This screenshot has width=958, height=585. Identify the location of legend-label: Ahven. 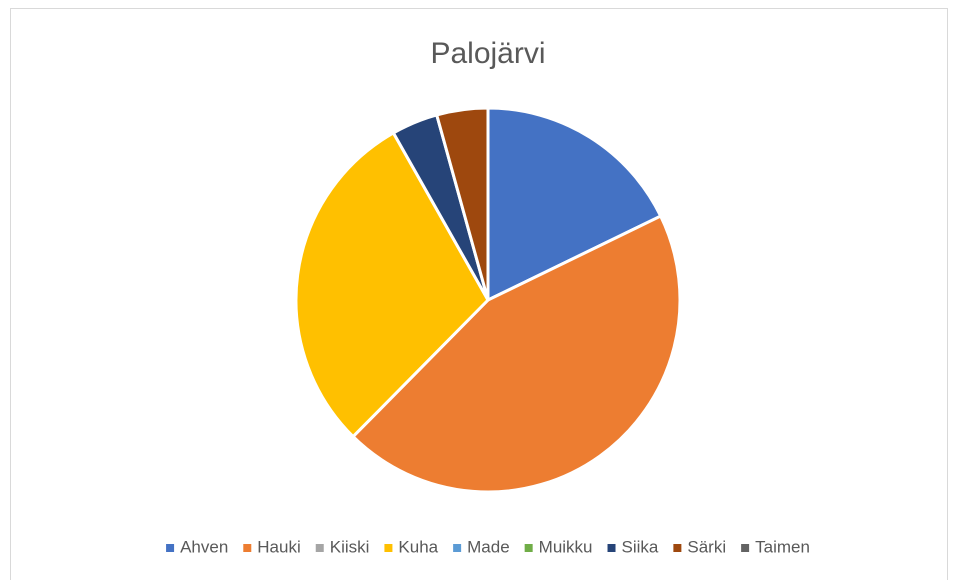
(204, 546).